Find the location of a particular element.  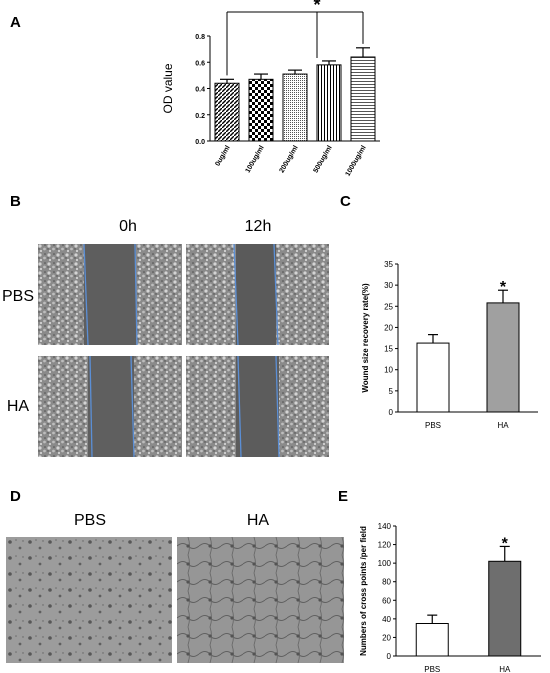

y-tick-label: 30 is located at coordinates (388, 285).